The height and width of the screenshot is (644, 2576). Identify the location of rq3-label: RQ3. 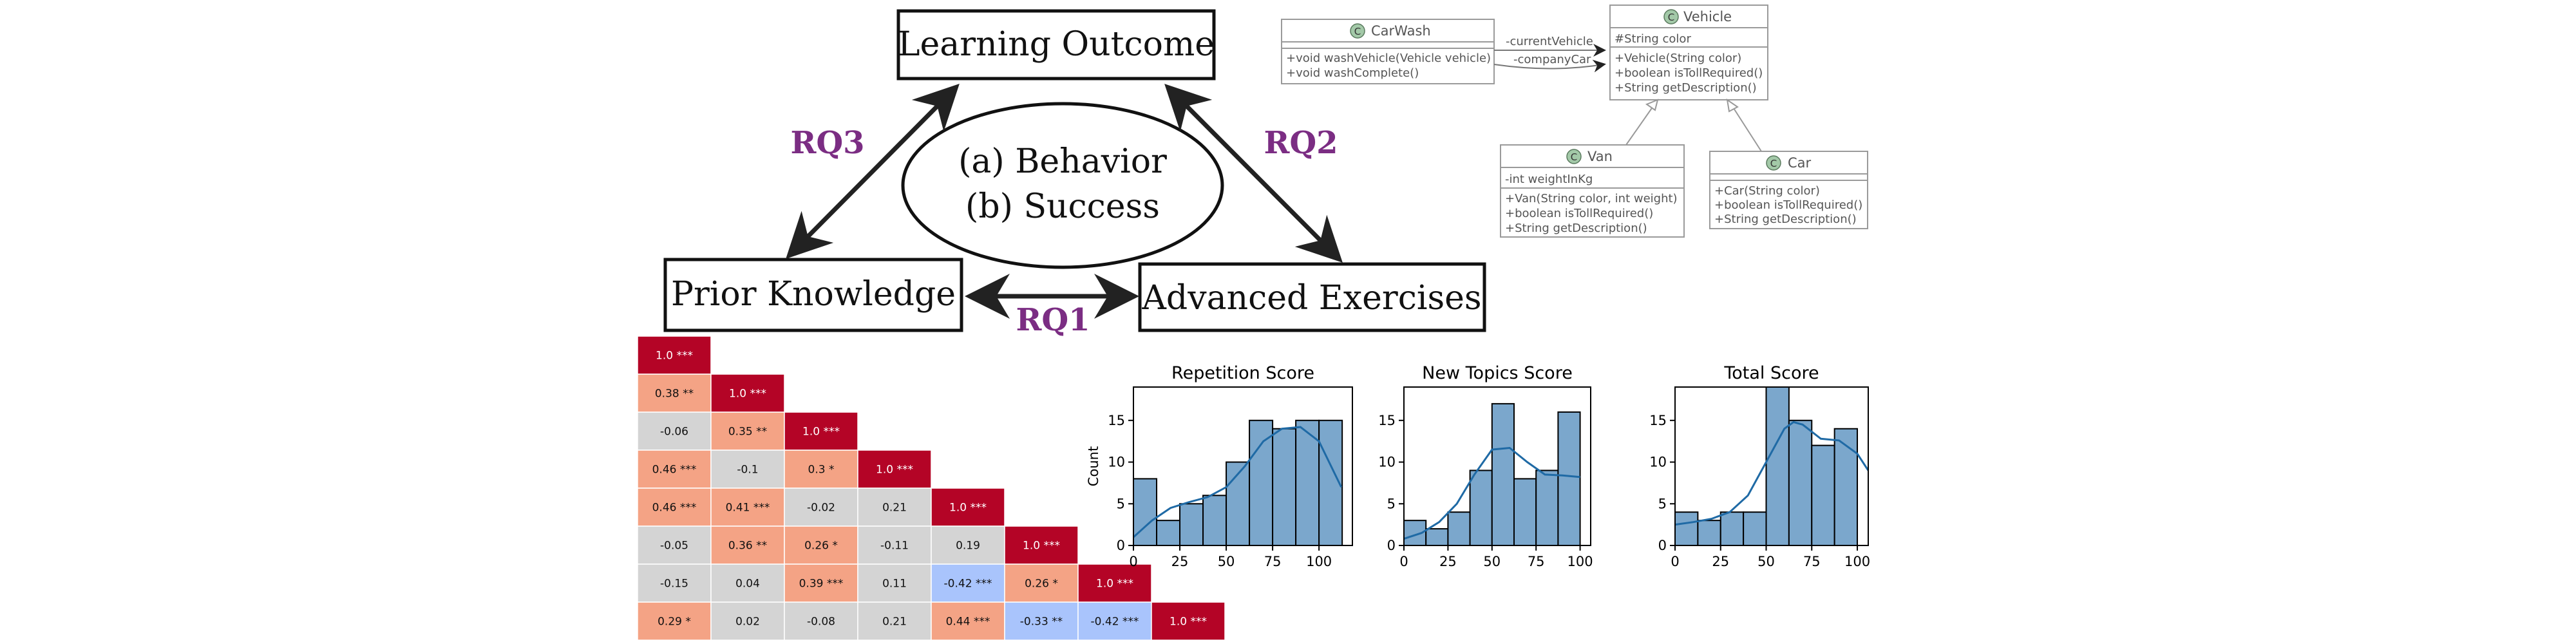
(827, 143).